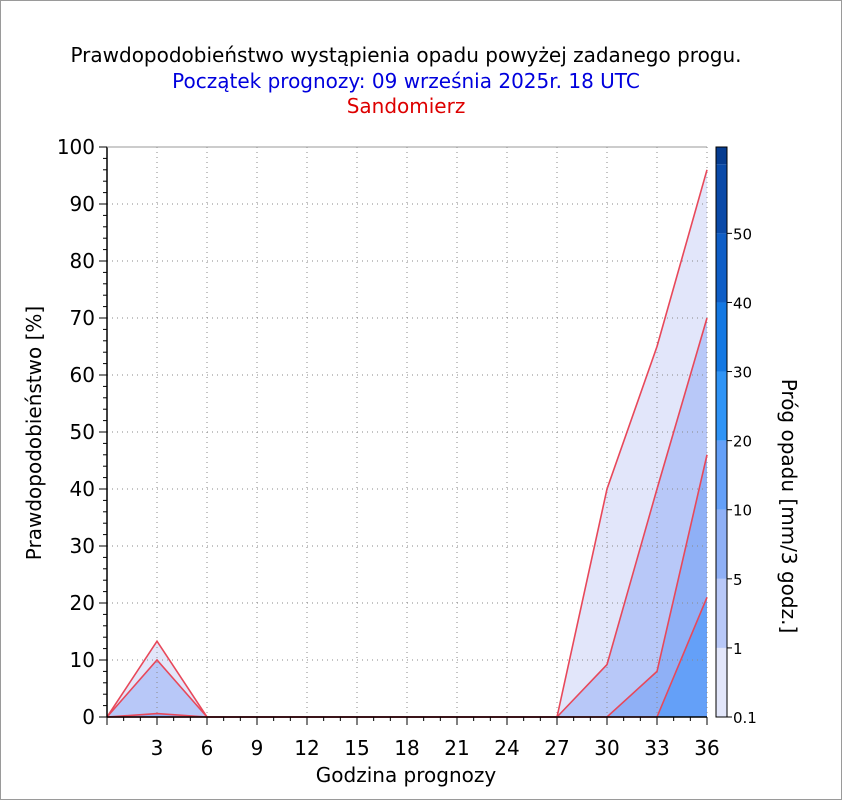 The image size is (842, 800). Describe the element at coordinates (406, 748) in the screenshot. I see `x-tick-label: 18` at that location.